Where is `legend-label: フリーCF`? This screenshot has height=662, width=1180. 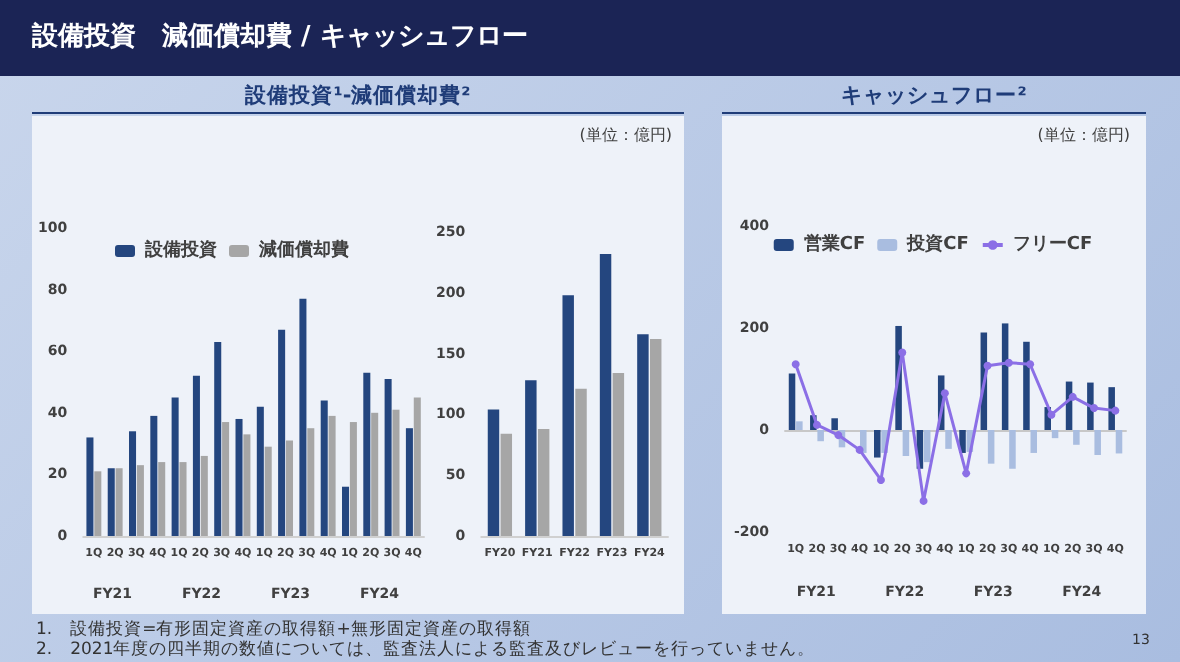 legend-label: フリーCF is located at coordinates (1052, 245).